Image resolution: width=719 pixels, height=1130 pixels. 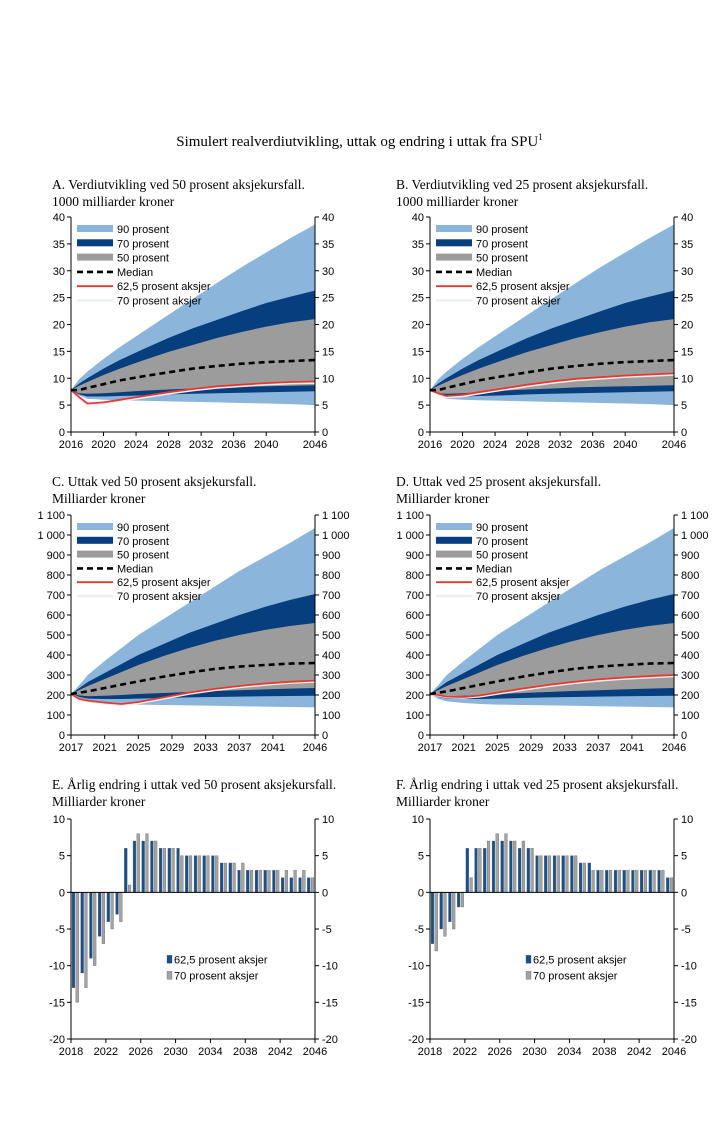 What do you see at coordinates (687, 245) in the screenshot?
I see `y-tick-label-right: 35` at bounding box center [687, 245].